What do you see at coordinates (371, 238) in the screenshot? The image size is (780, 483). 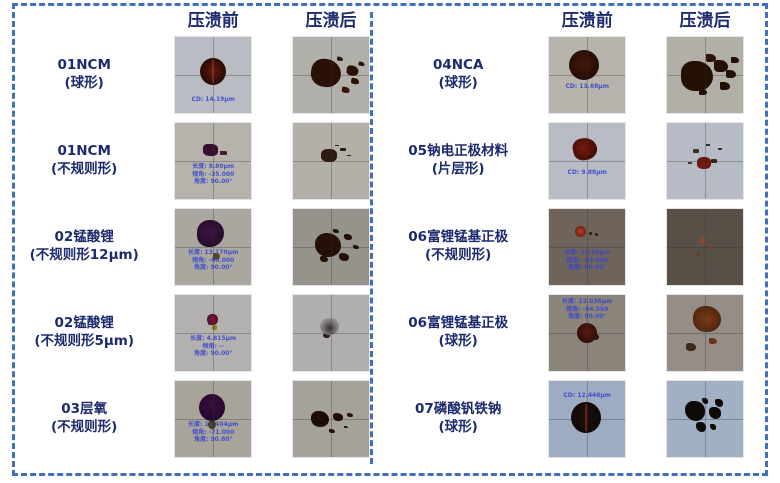 I see `panel-divider` at bounding box center [371, 238].